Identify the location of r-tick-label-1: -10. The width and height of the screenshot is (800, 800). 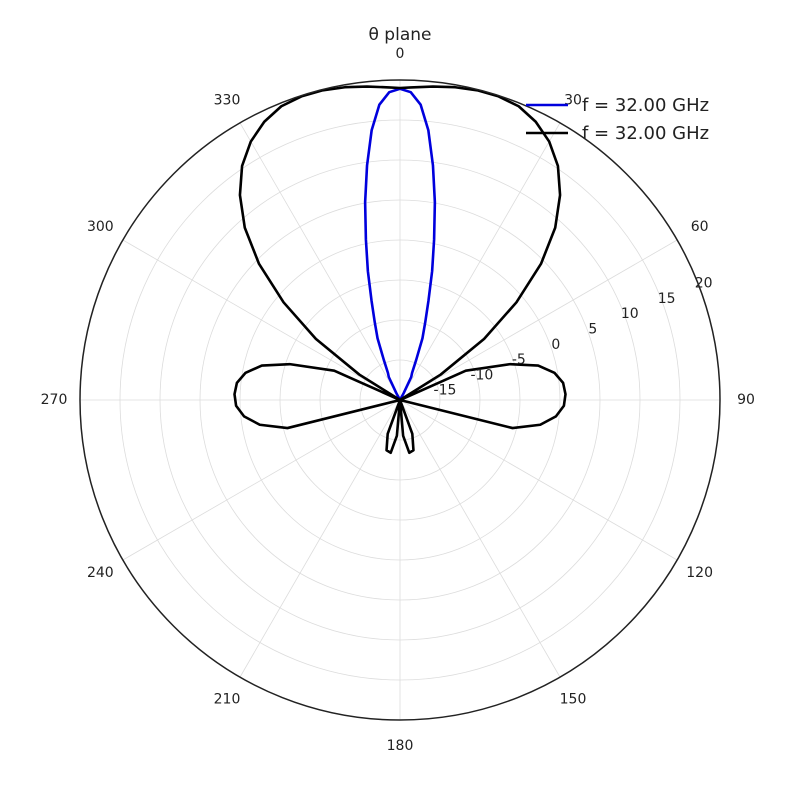
(481, 375).